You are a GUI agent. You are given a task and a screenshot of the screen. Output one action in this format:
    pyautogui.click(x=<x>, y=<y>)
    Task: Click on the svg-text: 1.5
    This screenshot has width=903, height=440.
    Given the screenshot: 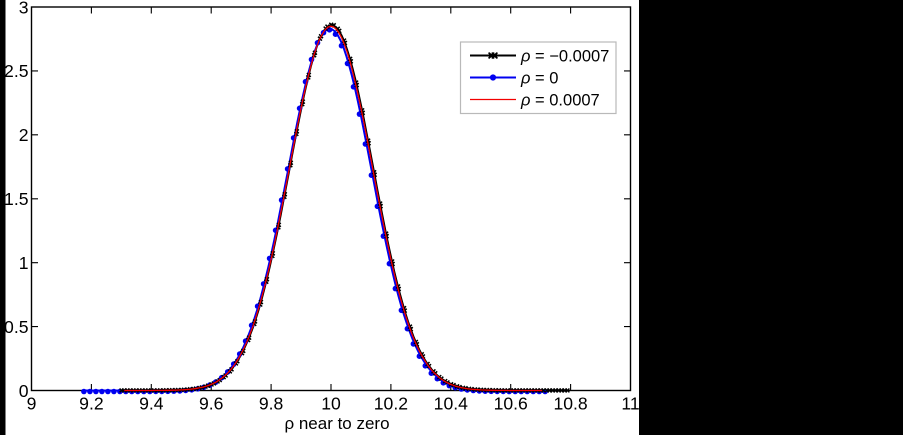 What is the action you would take?
    pyautogui.click(x=16, y=199)
    